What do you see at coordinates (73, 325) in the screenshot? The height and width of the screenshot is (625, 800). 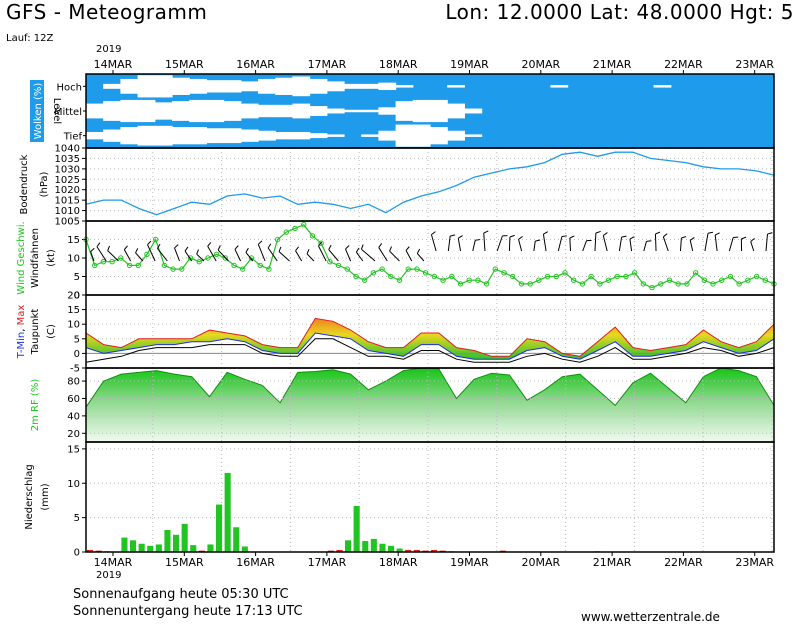 I see `temperature-tick-label: 10` at bounding box center [73, 325].